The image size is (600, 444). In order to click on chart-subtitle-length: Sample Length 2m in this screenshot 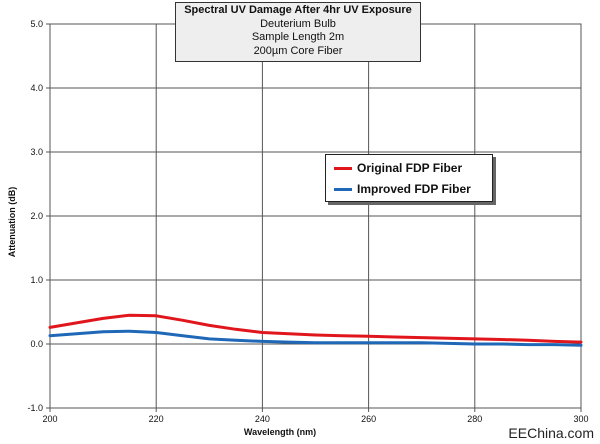, I will do `click(298, 37)`.